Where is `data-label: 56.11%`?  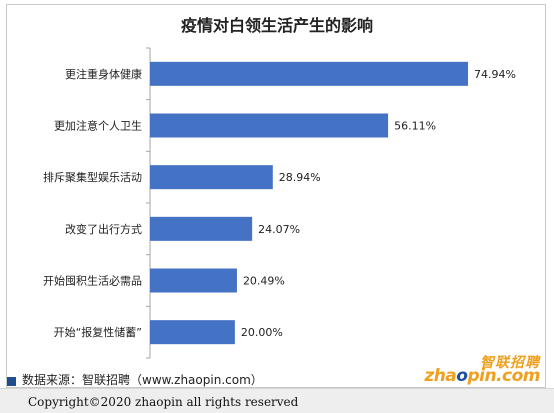 data-label: 56.11% is located at coordinates (415, 126).